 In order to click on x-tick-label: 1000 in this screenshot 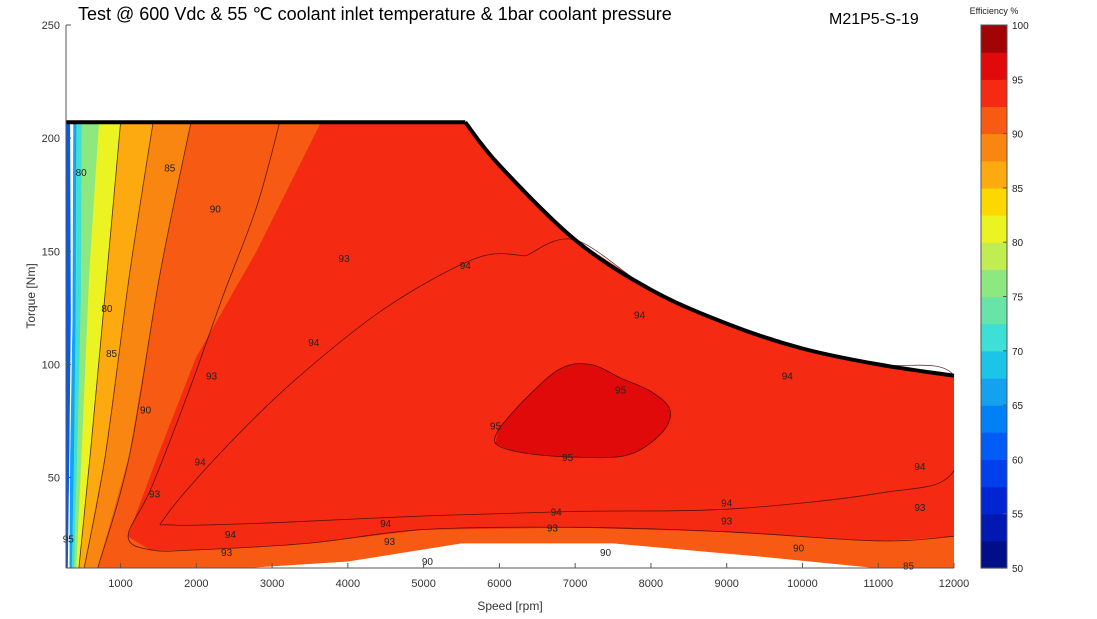, I will do `click(120, 584)`.